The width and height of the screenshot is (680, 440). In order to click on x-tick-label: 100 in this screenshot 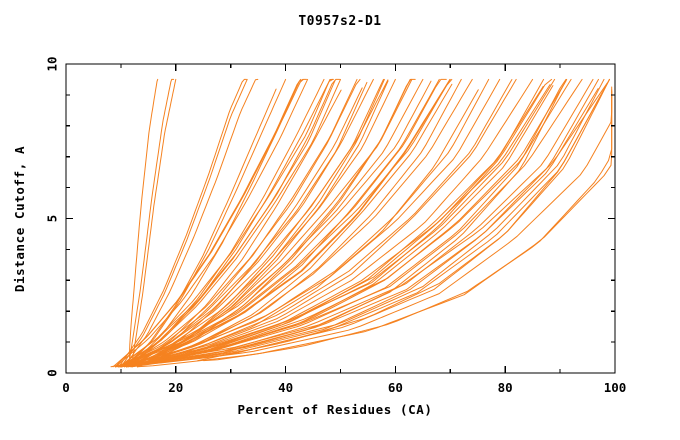, I will do `click(615, 387)`.